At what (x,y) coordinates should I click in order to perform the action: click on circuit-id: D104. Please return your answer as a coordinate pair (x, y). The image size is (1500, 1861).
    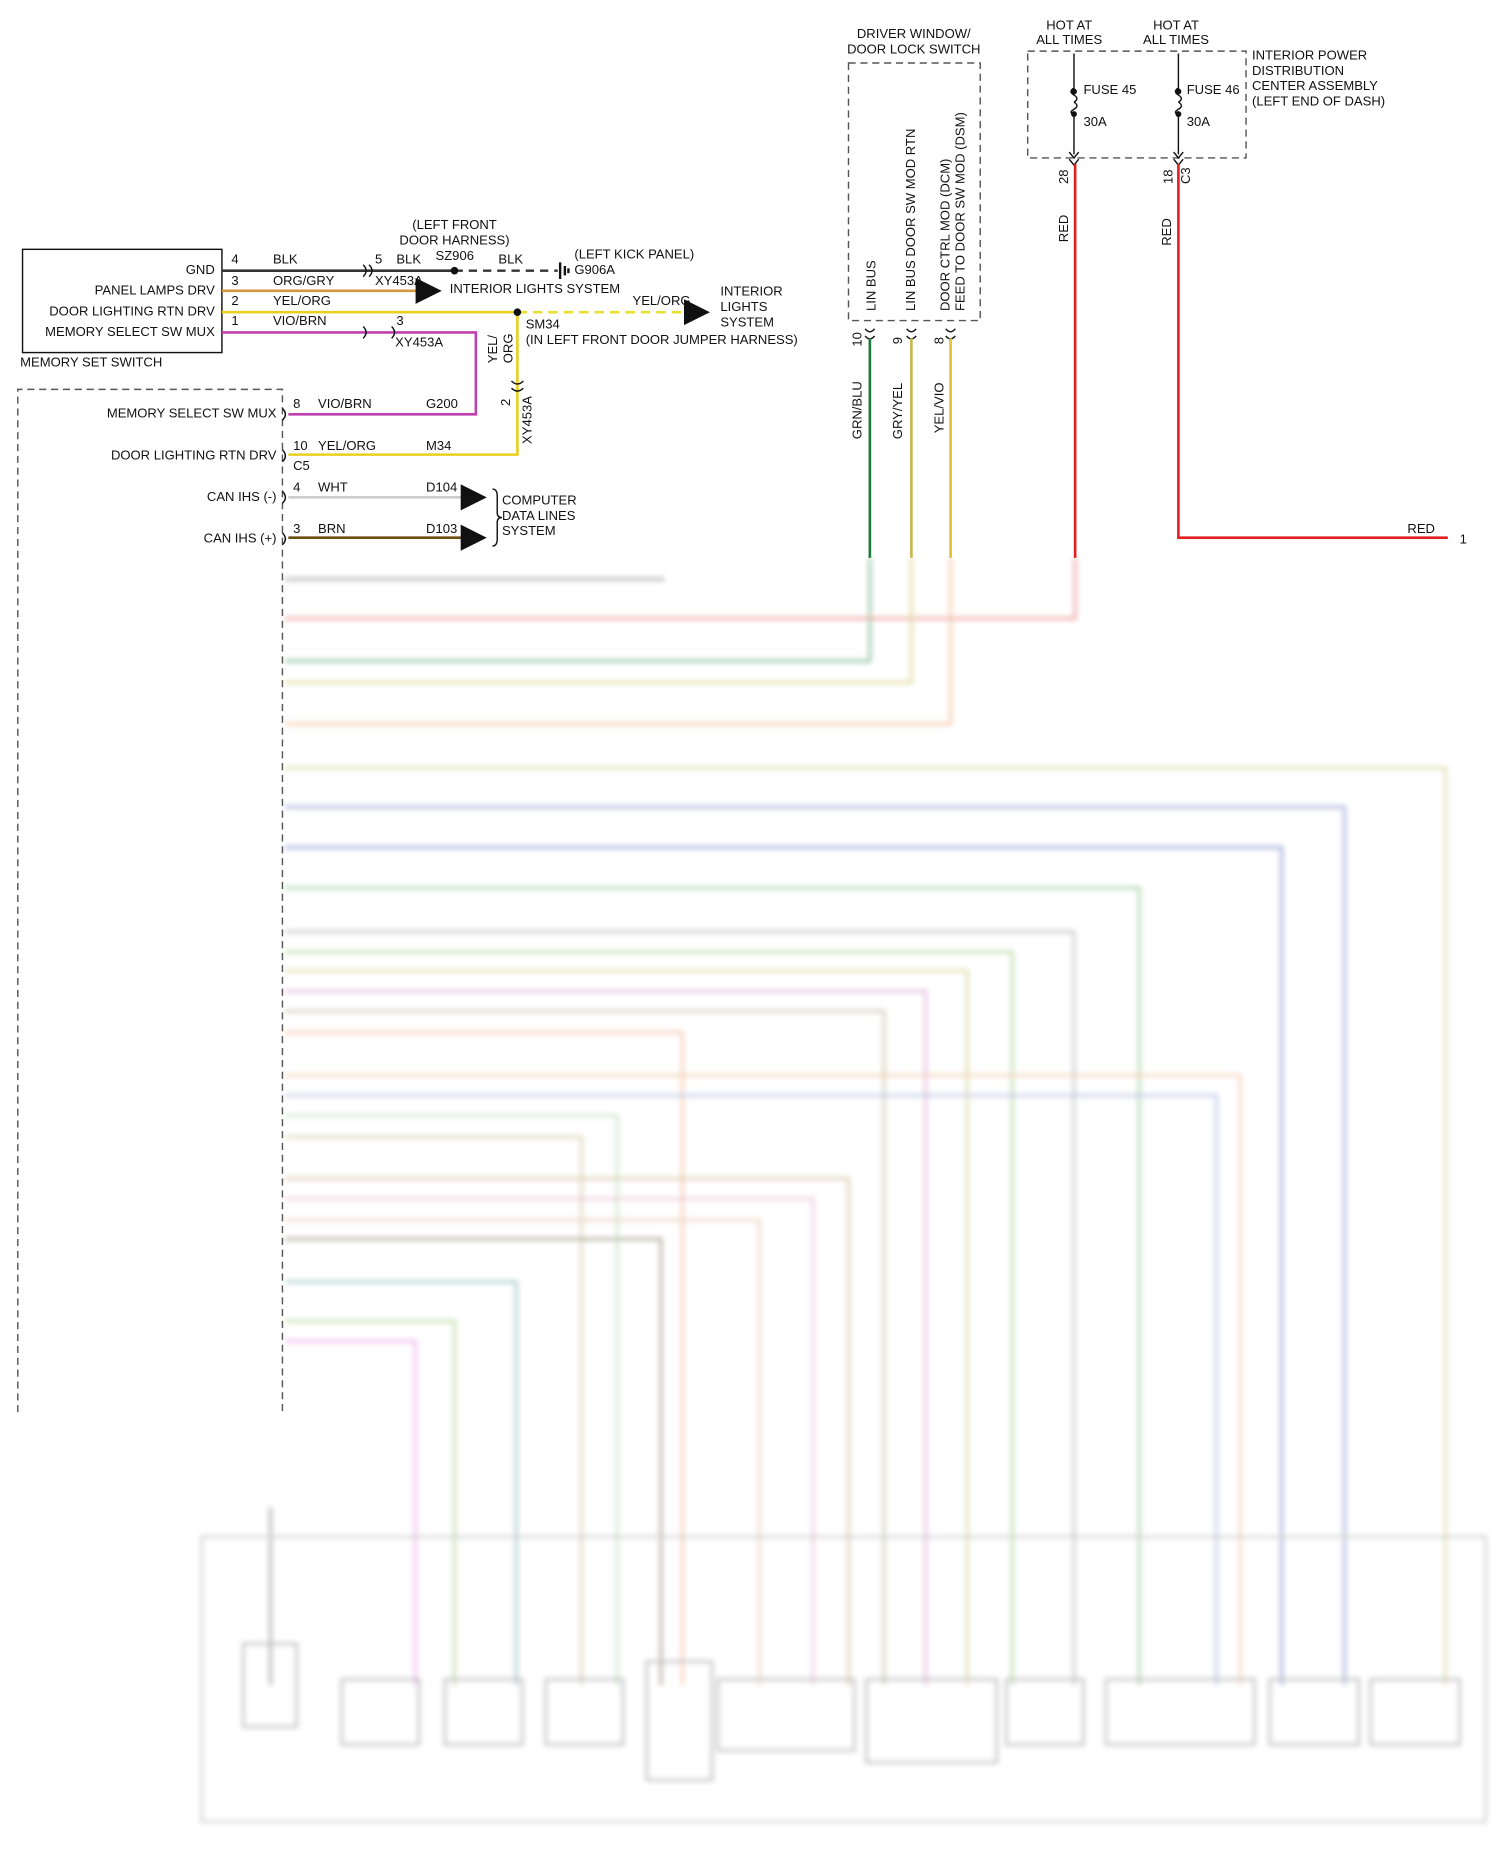
    Looking at the image, I should click on (441, 486).